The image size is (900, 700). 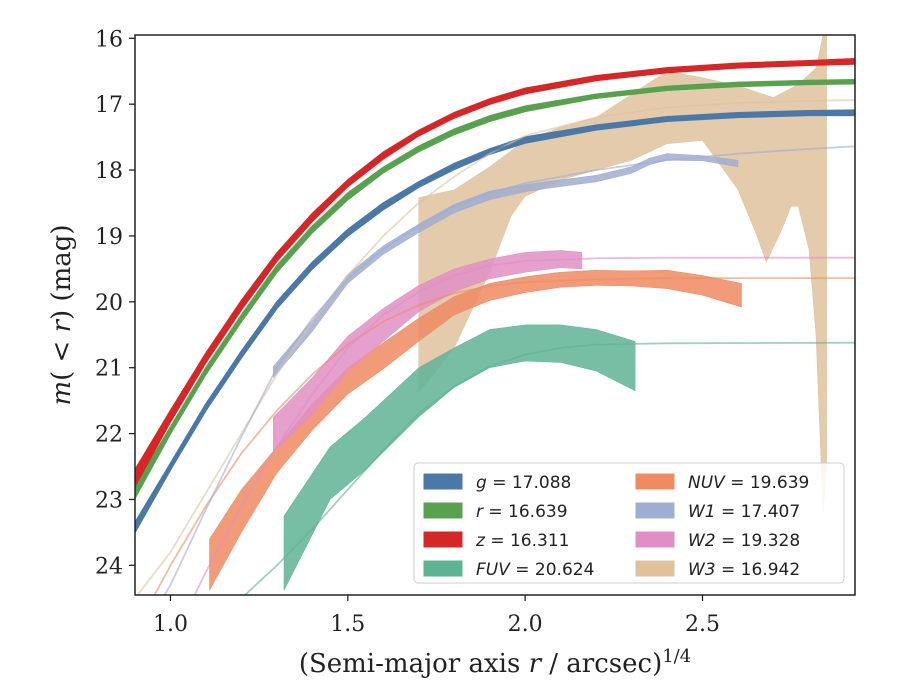 What do you see at coordinates (522, 512) in the screenshot?
I see `legend-label: r = 16.639` at bounding box center [522, 512].